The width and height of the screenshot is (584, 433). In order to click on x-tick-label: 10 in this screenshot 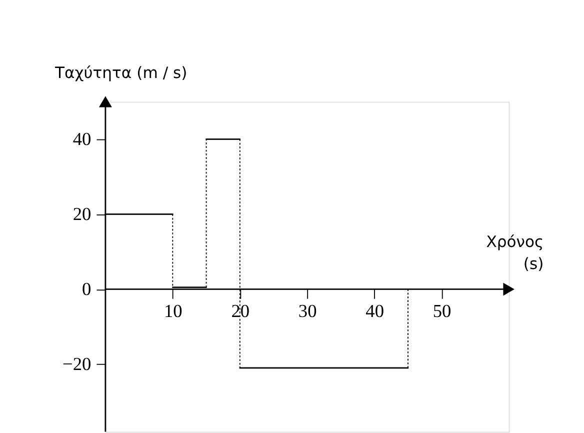, I will do `click(173, 311)`.